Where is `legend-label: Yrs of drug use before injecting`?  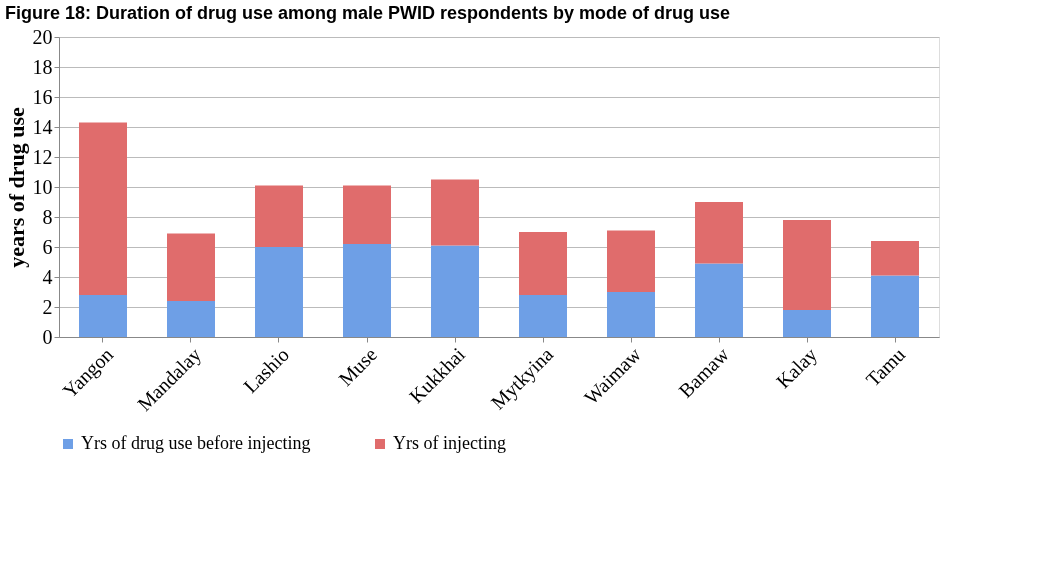 legend-label: Yrs of drug use before injecting is located at coordinates (196, 443).